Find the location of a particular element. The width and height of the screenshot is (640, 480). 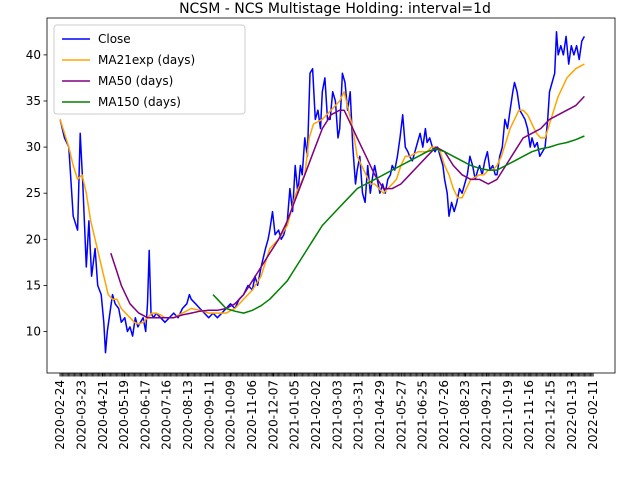

x-tick-label: 2021-08-23 is located at coordinates (465, 415).